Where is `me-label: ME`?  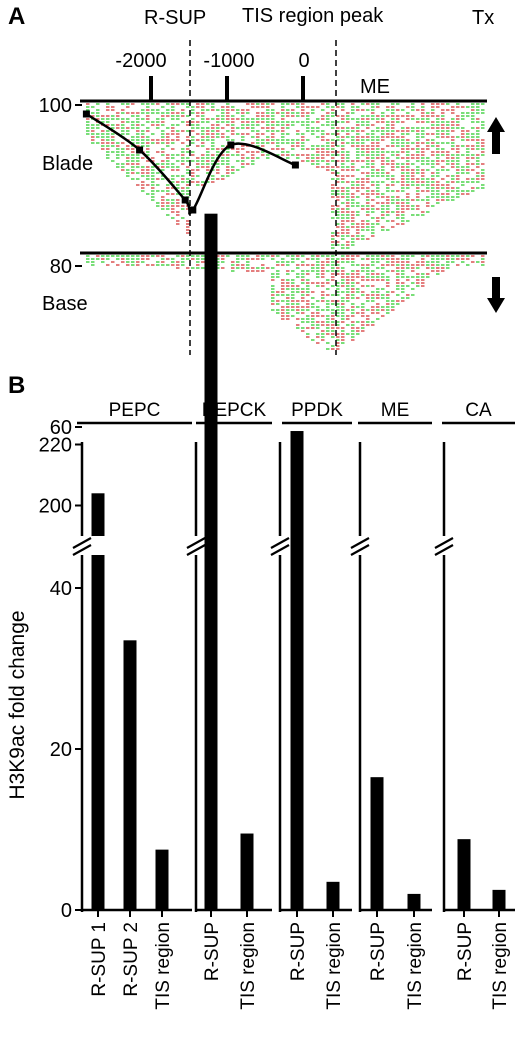 me-label: ME is located at coordinates (375, 87).